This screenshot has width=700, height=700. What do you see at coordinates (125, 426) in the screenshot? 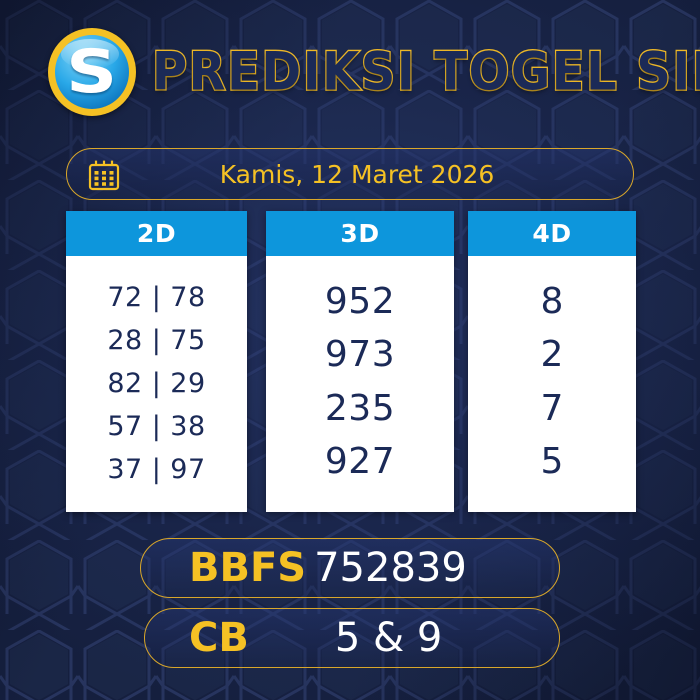
I see `number-left: 57` at bounding box center [125, 426].